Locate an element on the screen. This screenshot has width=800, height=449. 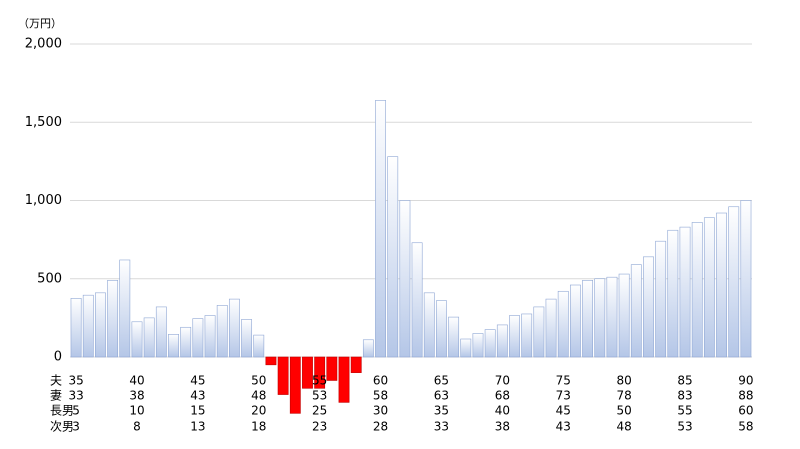
x-tick-label: 15 is located at coordinates (197, 411).